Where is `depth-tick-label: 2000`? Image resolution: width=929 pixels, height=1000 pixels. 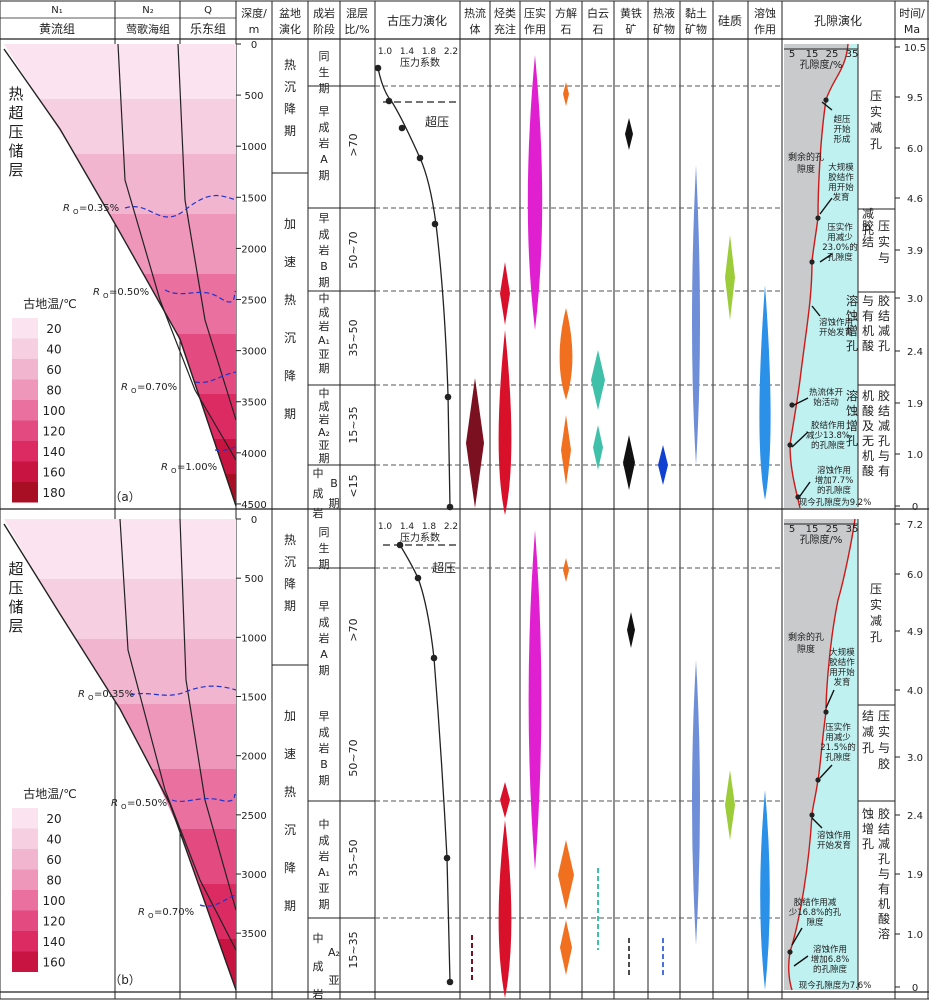
depth-tick-label: 2000 is located at coordinates (253, 249).